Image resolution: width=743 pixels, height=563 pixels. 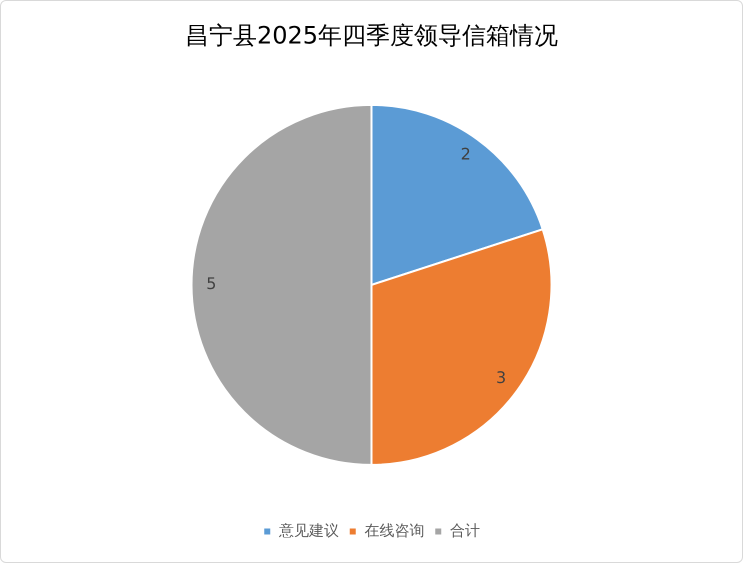 I want to click on legend-label: 在线咨询, so click(x=394, y=530).